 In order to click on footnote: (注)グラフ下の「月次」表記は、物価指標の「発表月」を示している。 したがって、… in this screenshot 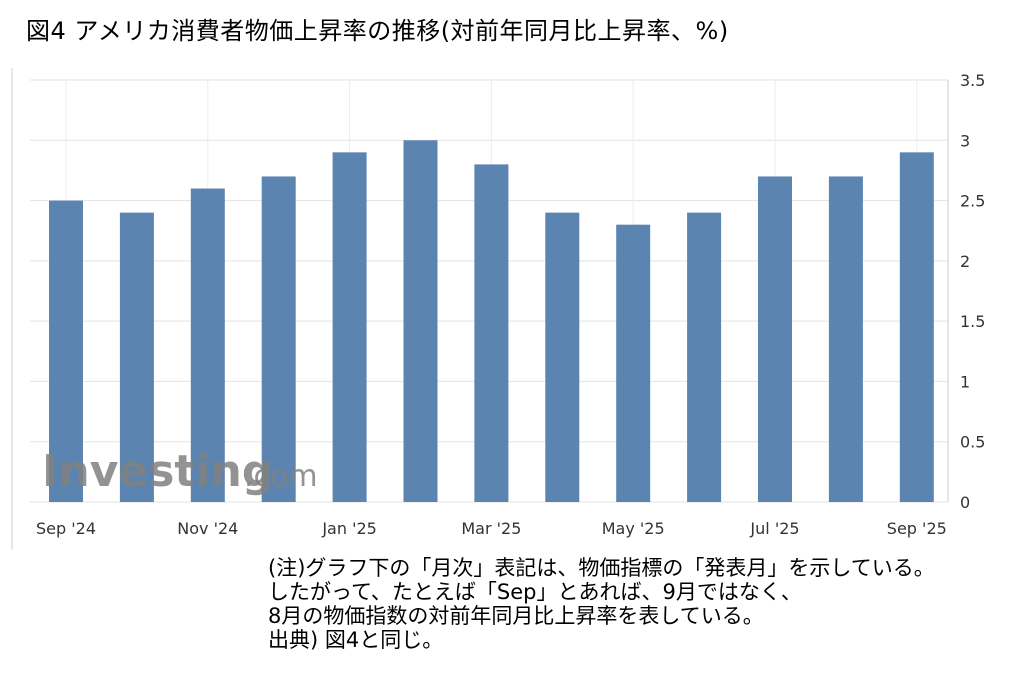, I will do `click(601, 604)`.